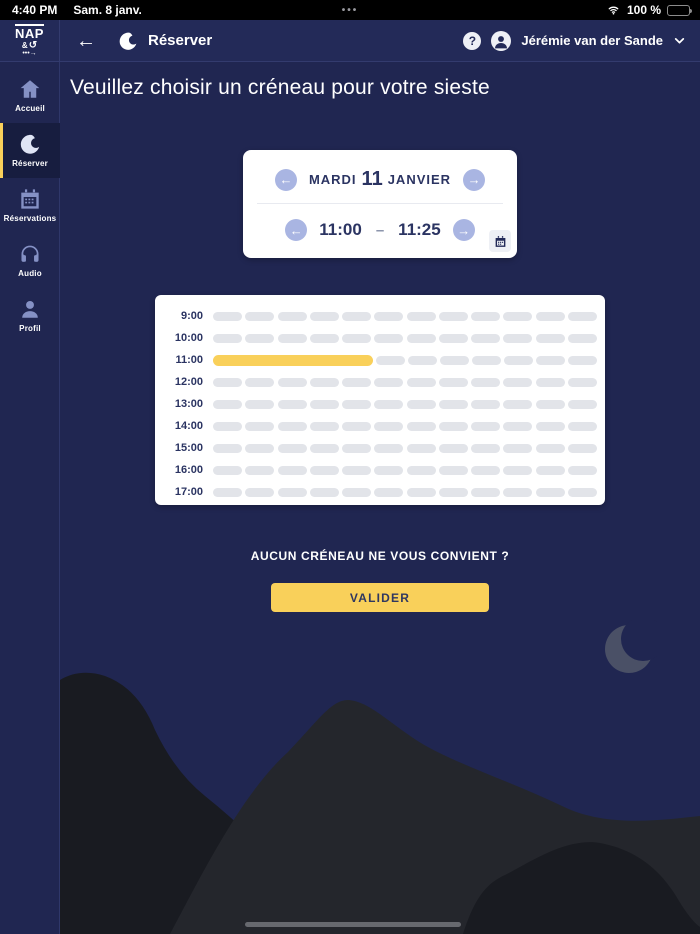 The height and width of the screenshot is (934, 700). What do you see at coordinates (30, 315) in the screenshot?
I see `sidebar-item-profil: Profil` at bounding box center [30, 315].